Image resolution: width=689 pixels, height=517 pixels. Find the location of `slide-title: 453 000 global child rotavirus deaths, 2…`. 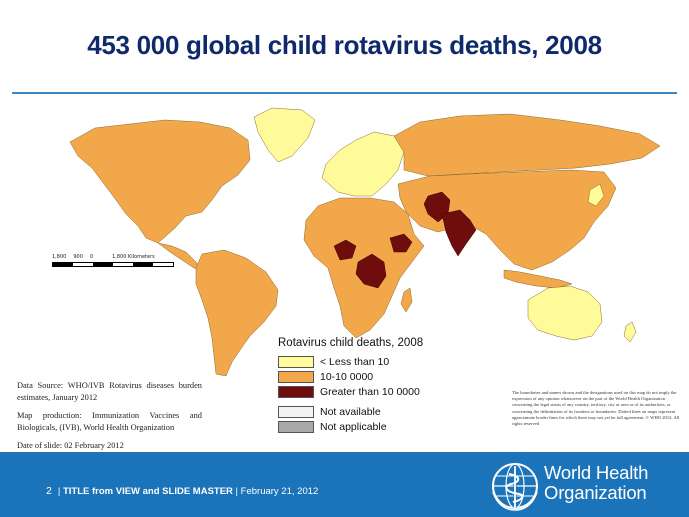

slide-title: 453 000 global child rotavirus deaths, 2… is located at coordinates (344, 45).